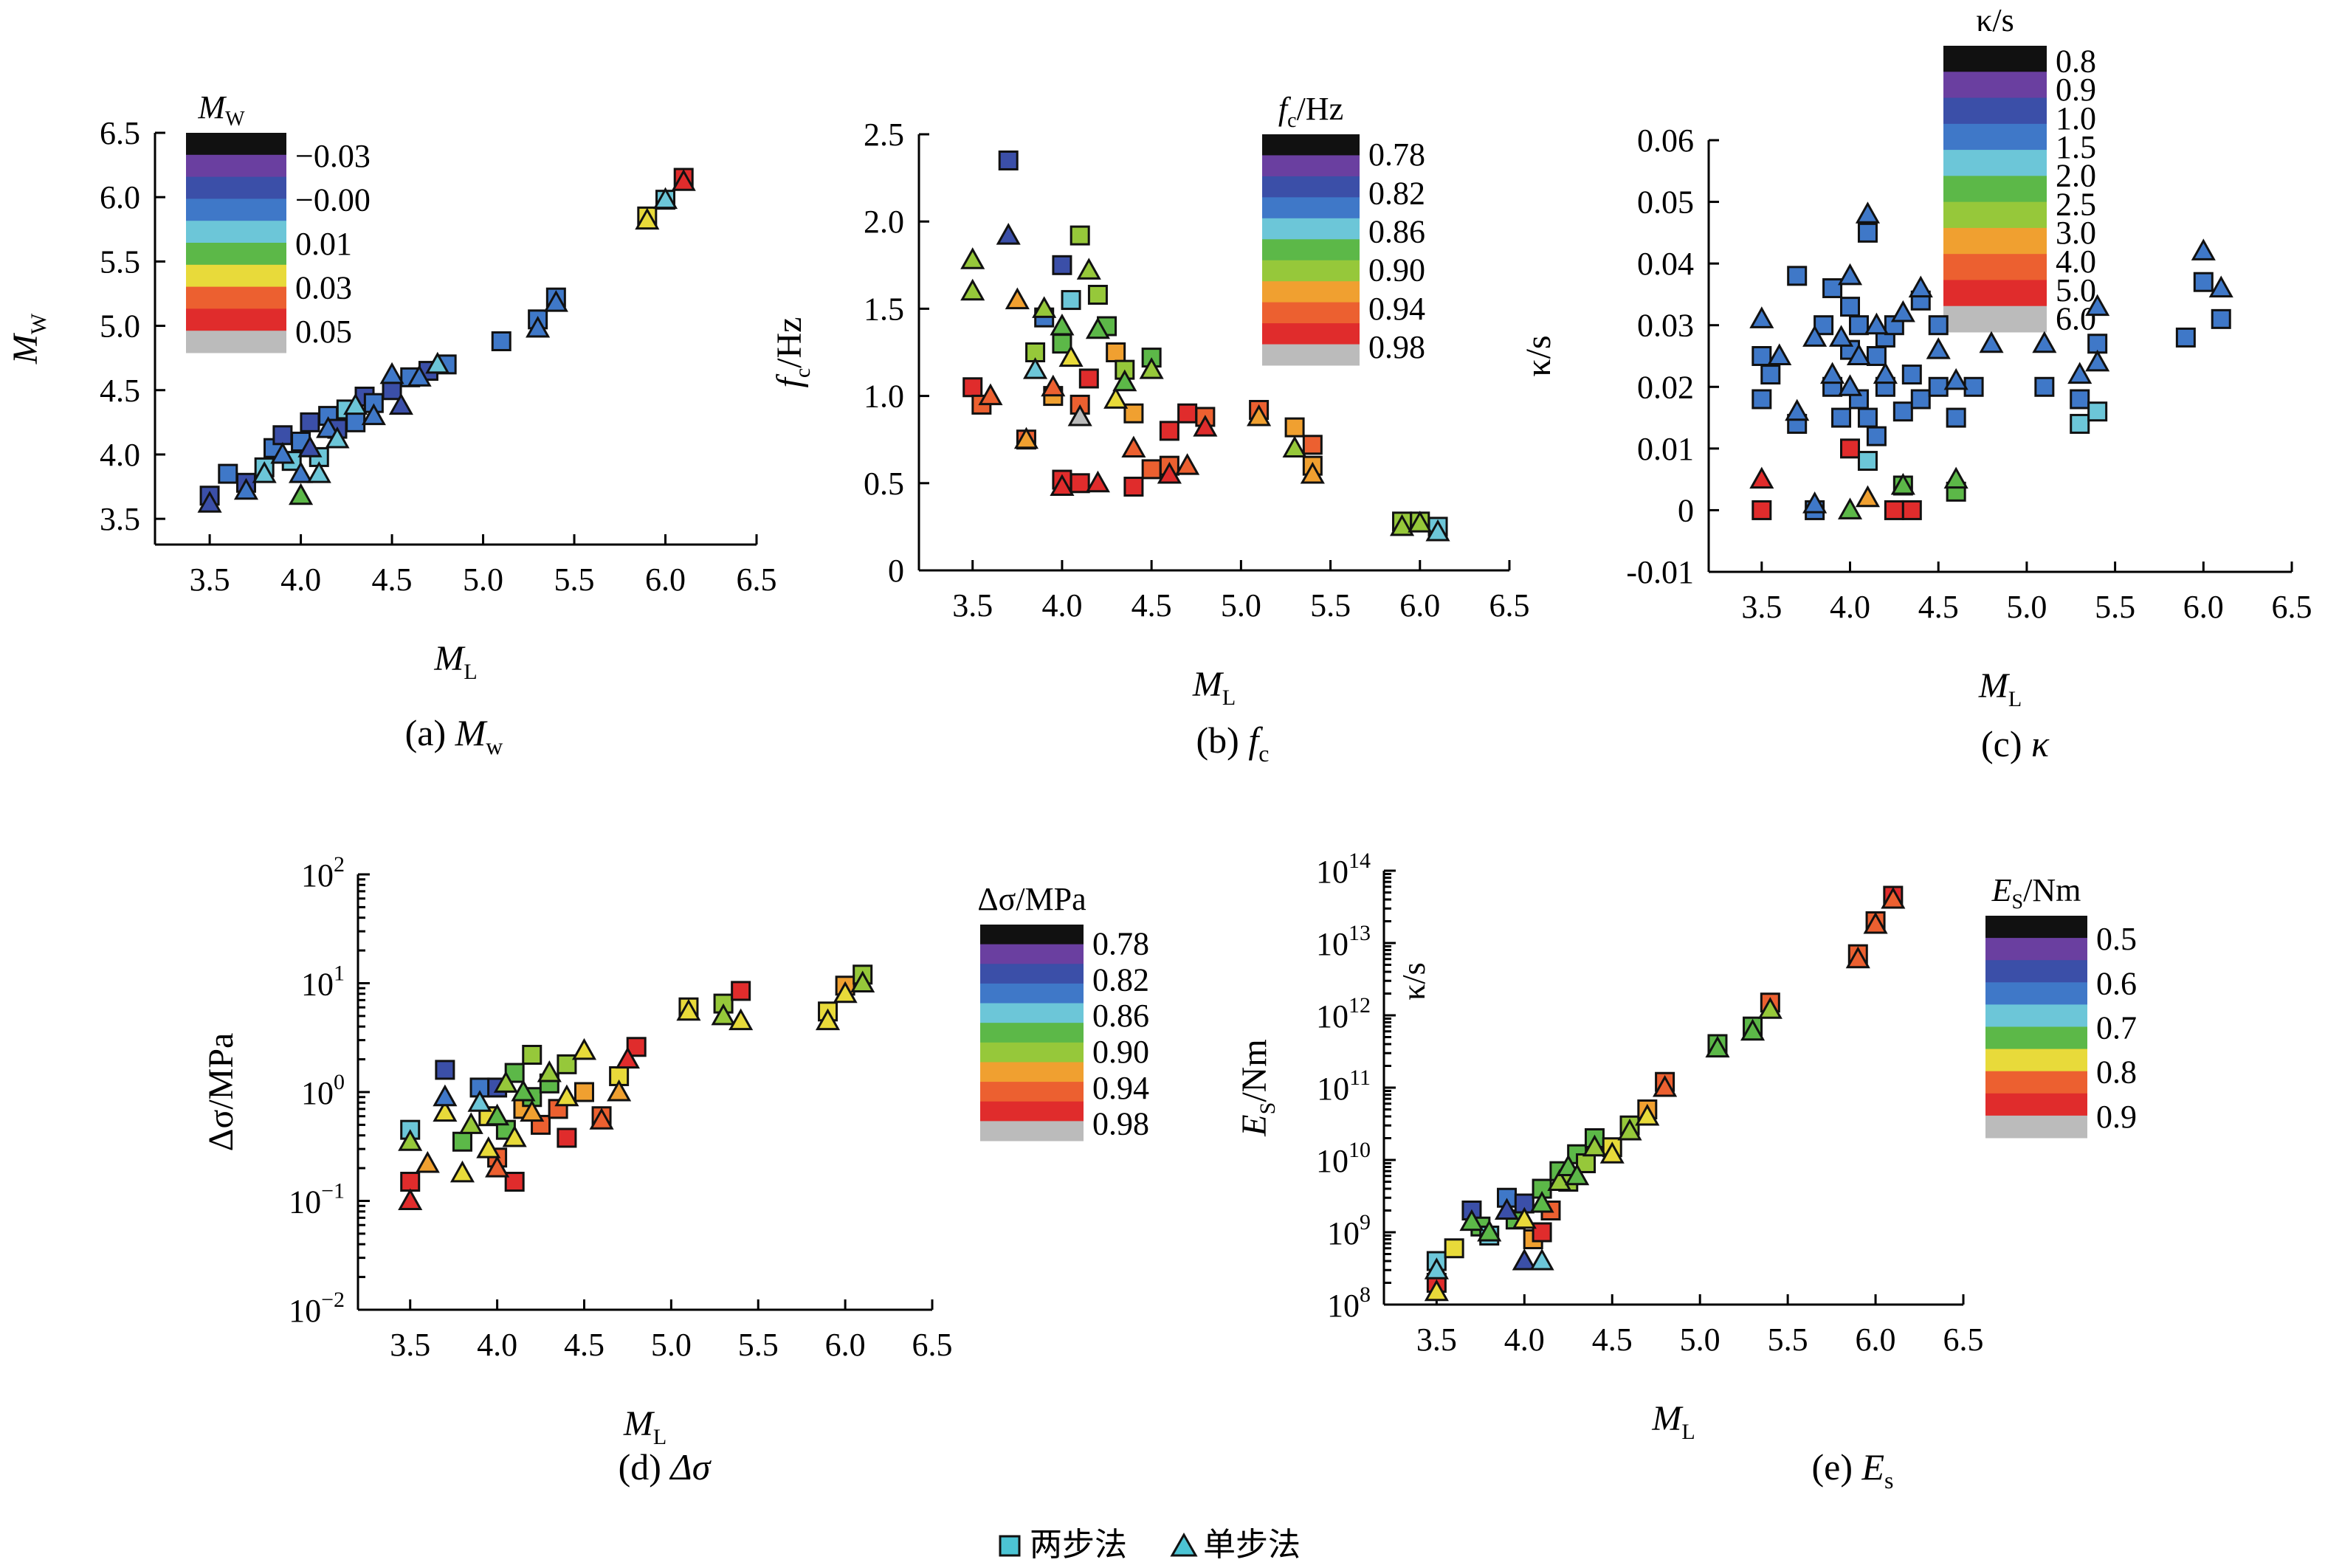  Describe the element at coordinates (1349, 1303) in the screenshot. I see `y-tick-label: 108` at that location.